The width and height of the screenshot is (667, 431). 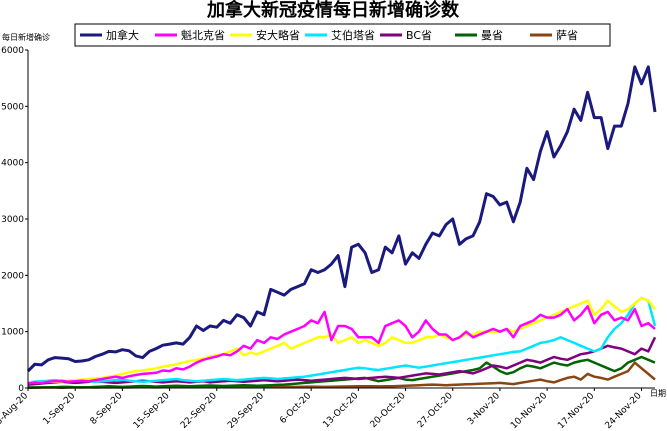 What do you see at coordinates (278, 35) in the screenshot?
I see `legend-label-2: 安大略省` at bounding box center [278, 35].